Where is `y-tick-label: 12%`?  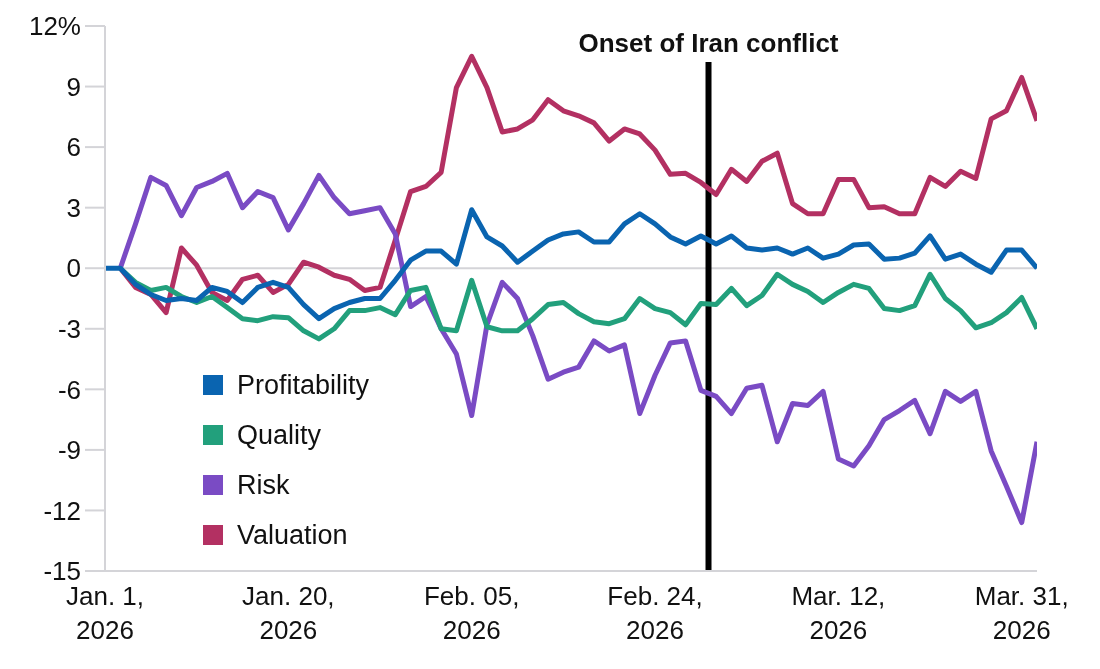
y-tick-label: 12% is located at coordinates (54, 26).